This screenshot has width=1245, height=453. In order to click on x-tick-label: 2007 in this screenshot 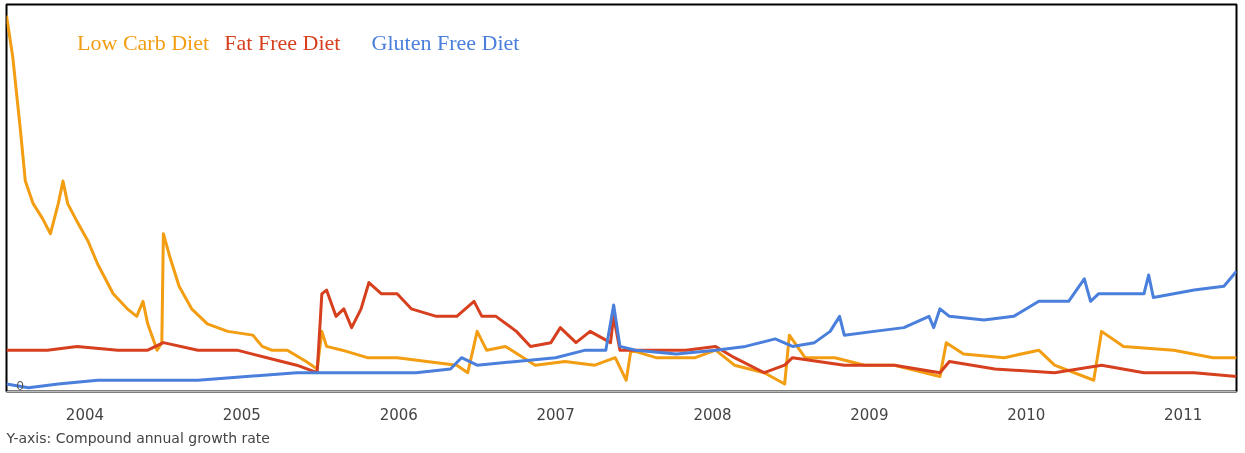, I will do `click(555, 414)`.